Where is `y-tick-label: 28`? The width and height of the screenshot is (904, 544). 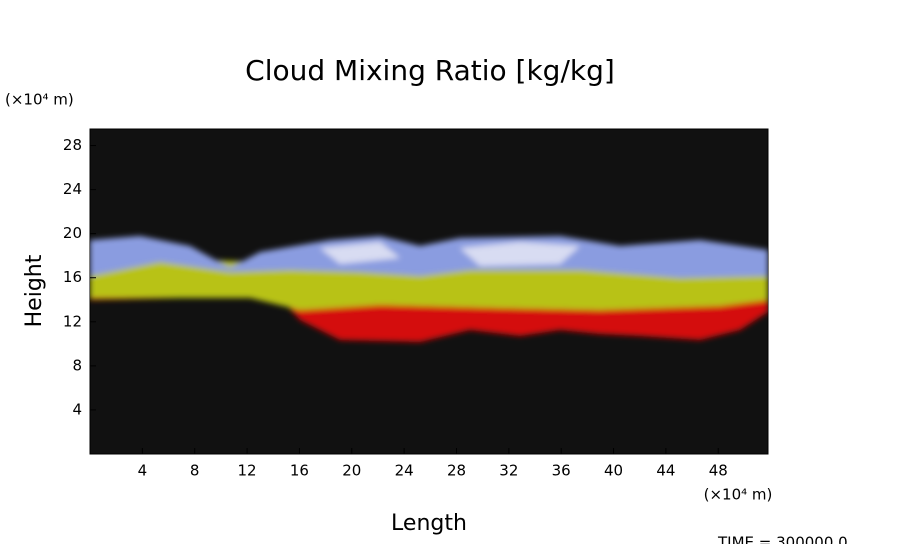
y-tick-label: 28 is located at coordinates (72, 145).